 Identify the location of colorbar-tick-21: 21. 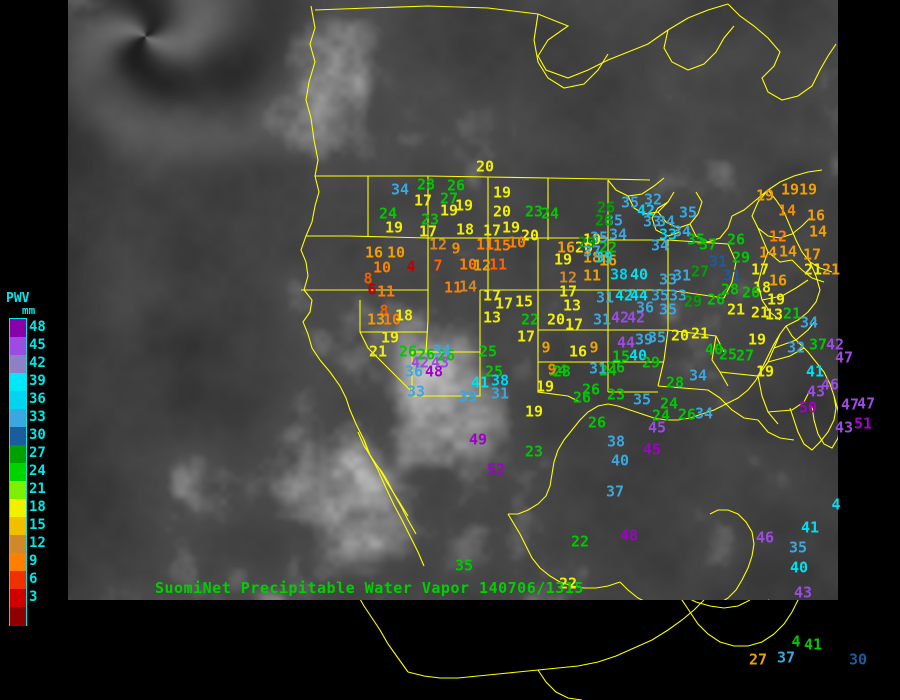
(37, 489).